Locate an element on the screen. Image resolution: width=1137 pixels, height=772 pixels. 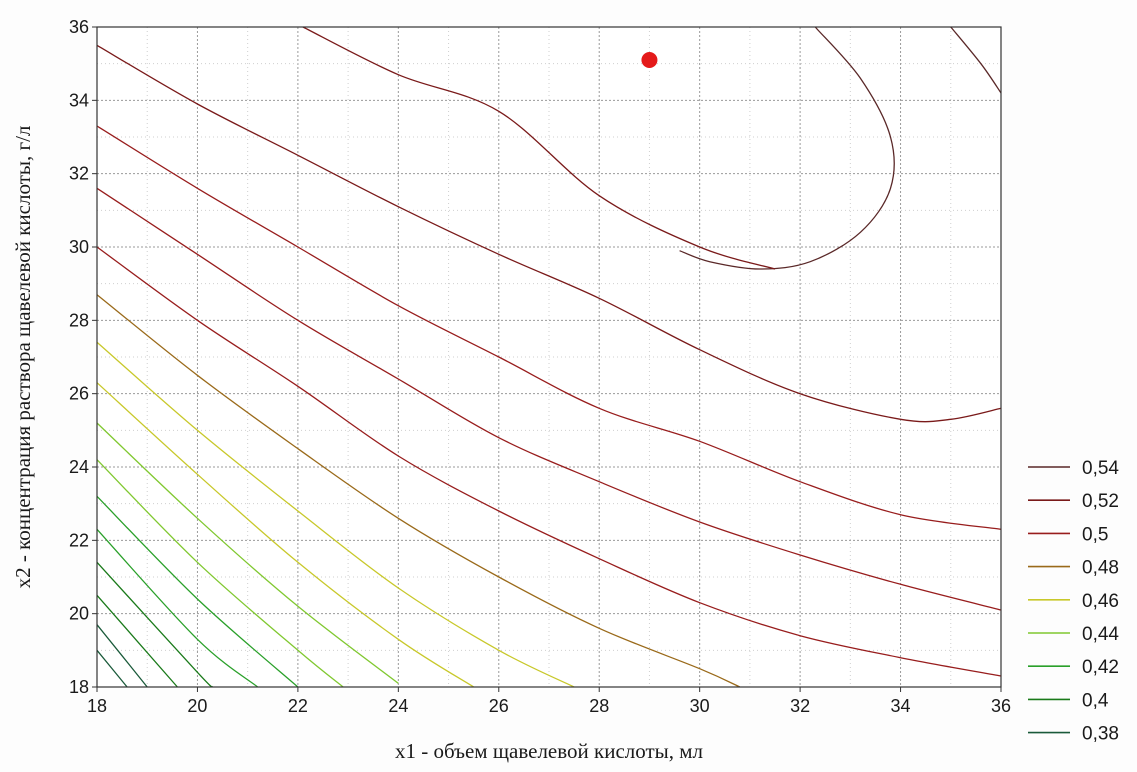
x-axis-ticks: 18 20 22 24 26 28 30 32 34 36 is located at coordinates (549, 701).